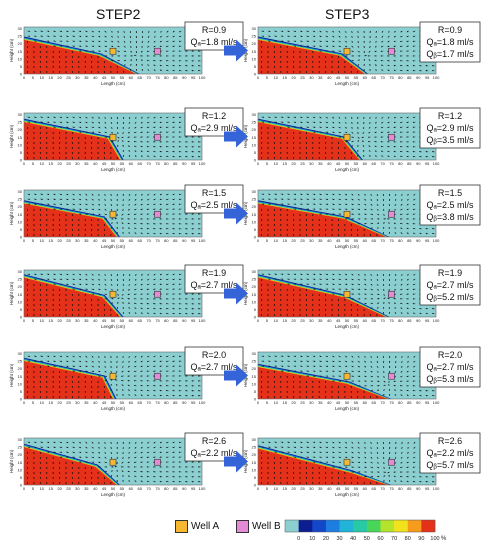  I want to click on x-tick-label: 70, so click(382, 402).